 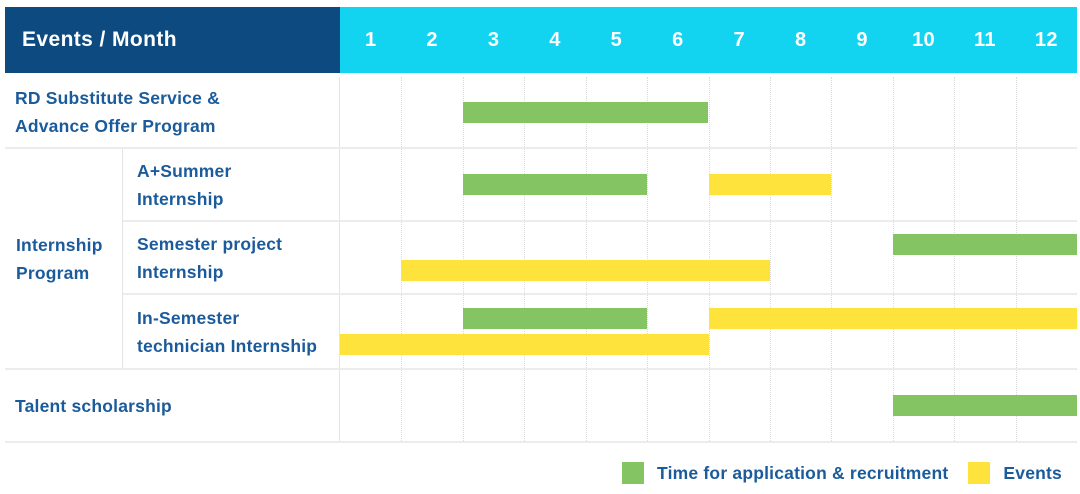 I want to click on month-header-11: 11, so click(x=985, y=39).